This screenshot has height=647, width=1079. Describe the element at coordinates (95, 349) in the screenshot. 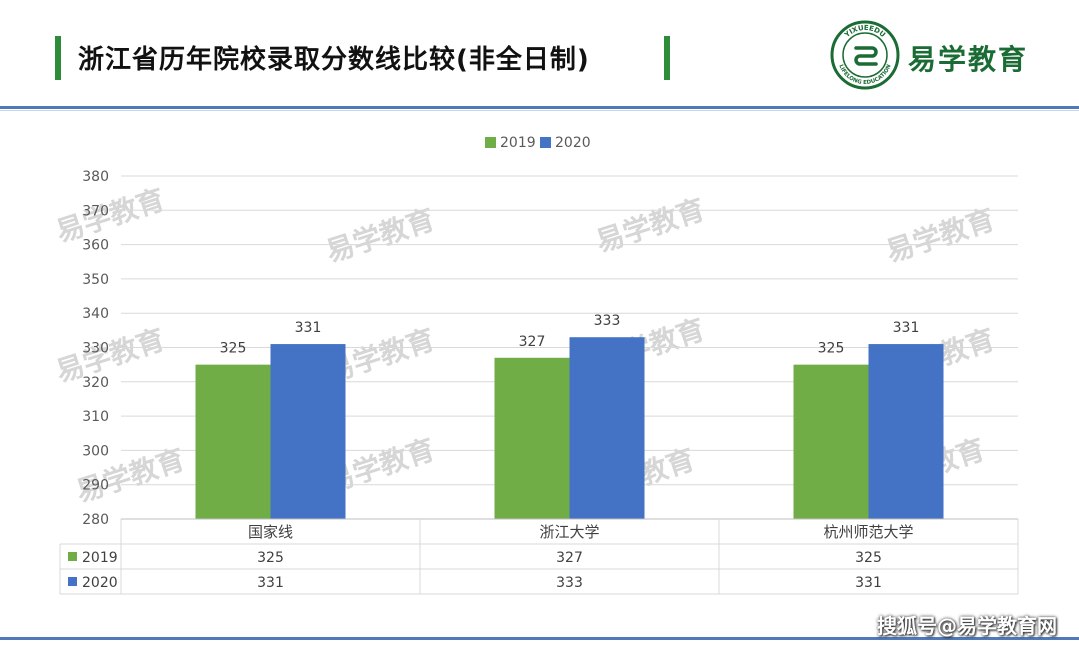

I see `y-tick-label: 330` at that location.